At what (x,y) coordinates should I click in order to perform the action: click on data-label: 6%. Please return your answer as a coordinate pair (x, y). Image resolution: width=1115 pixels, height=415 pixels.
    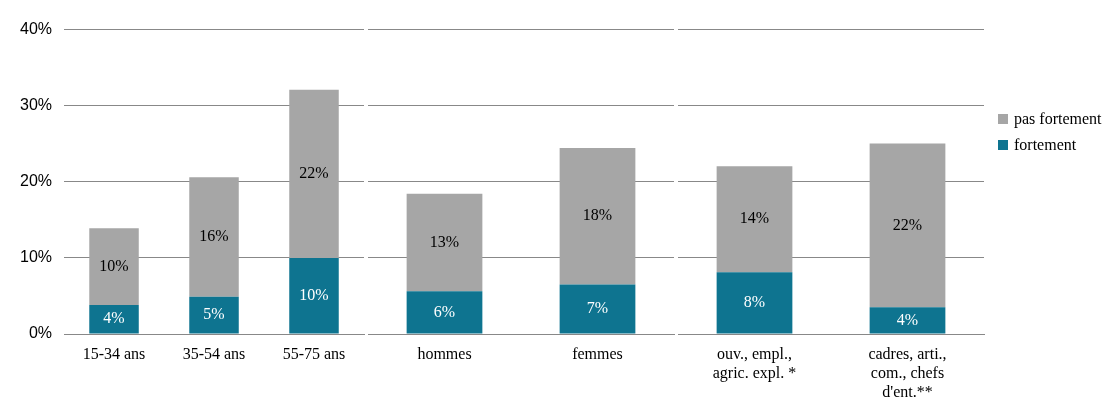
    Looking at the image, I should click on (444, 311).